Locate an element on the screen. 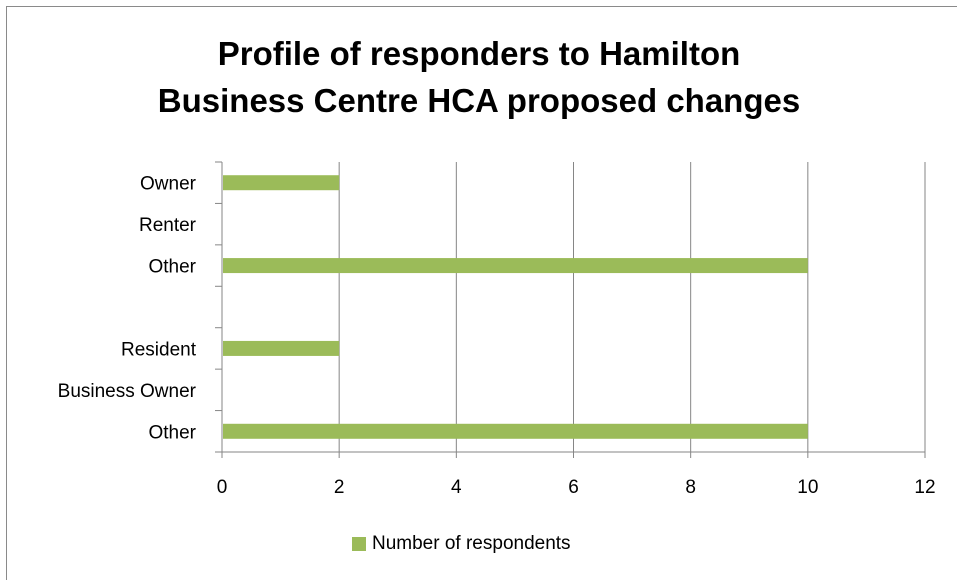  x-tick-label: 6 is located at coordinates (573, 487).